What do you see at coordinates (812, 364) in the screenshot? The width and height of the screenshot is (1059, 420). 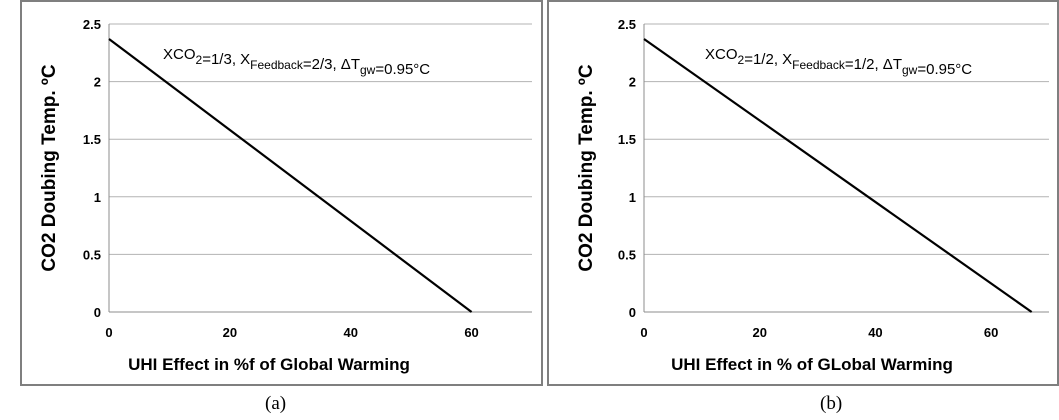 I see `x-axis-label: UHI Effect in % of GLobal Warming` at bounding box center [812, 364].